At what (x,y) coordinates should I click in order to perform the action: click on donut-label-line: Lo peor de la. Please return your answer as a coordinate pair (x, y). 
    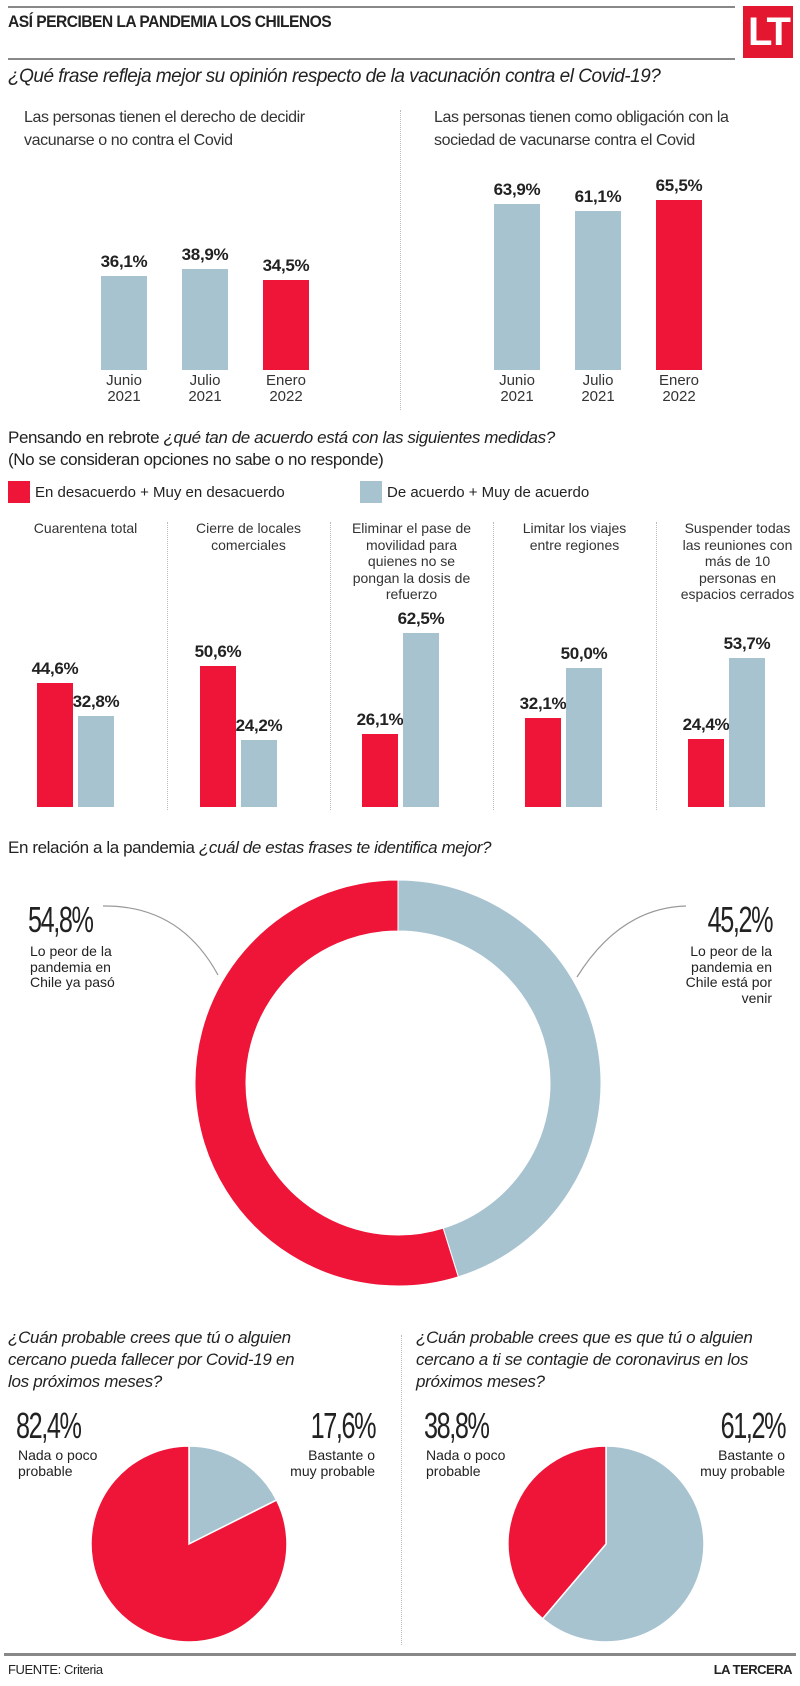
    Looking at the image, I should click on (71, 951).